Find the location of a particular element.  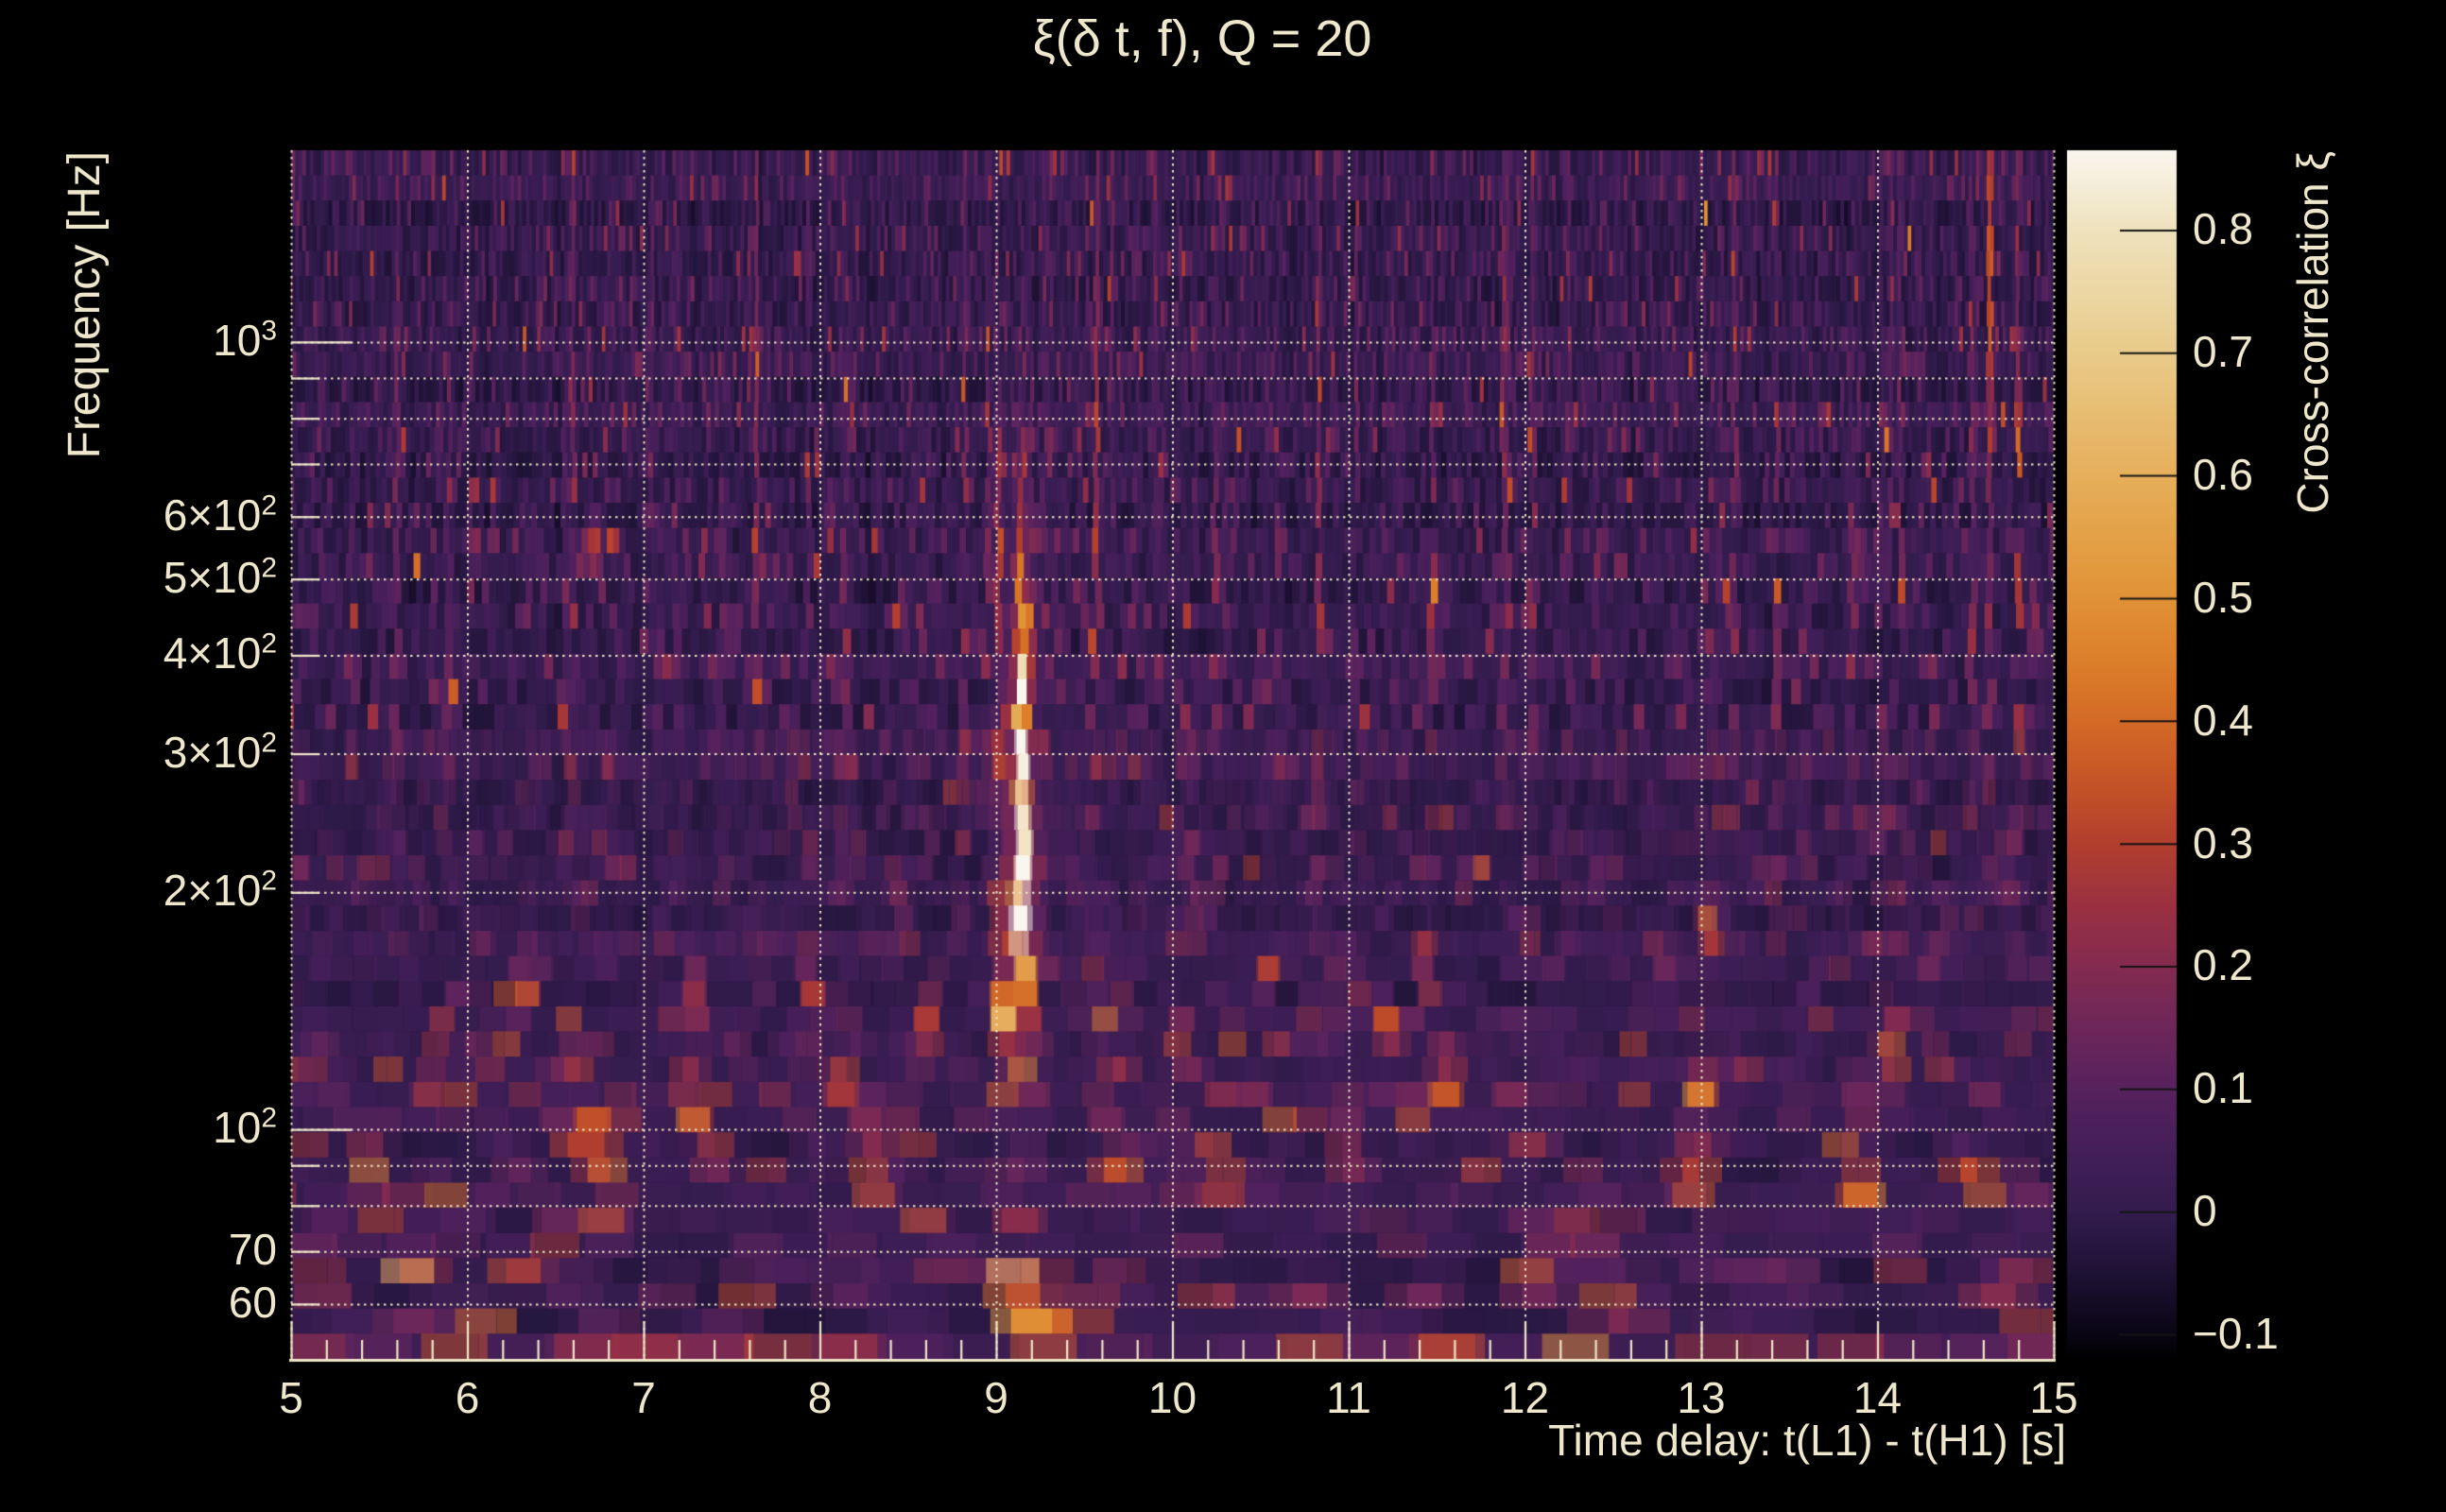

x-tick-label: 10 is located at coordinates (1172, 1397).